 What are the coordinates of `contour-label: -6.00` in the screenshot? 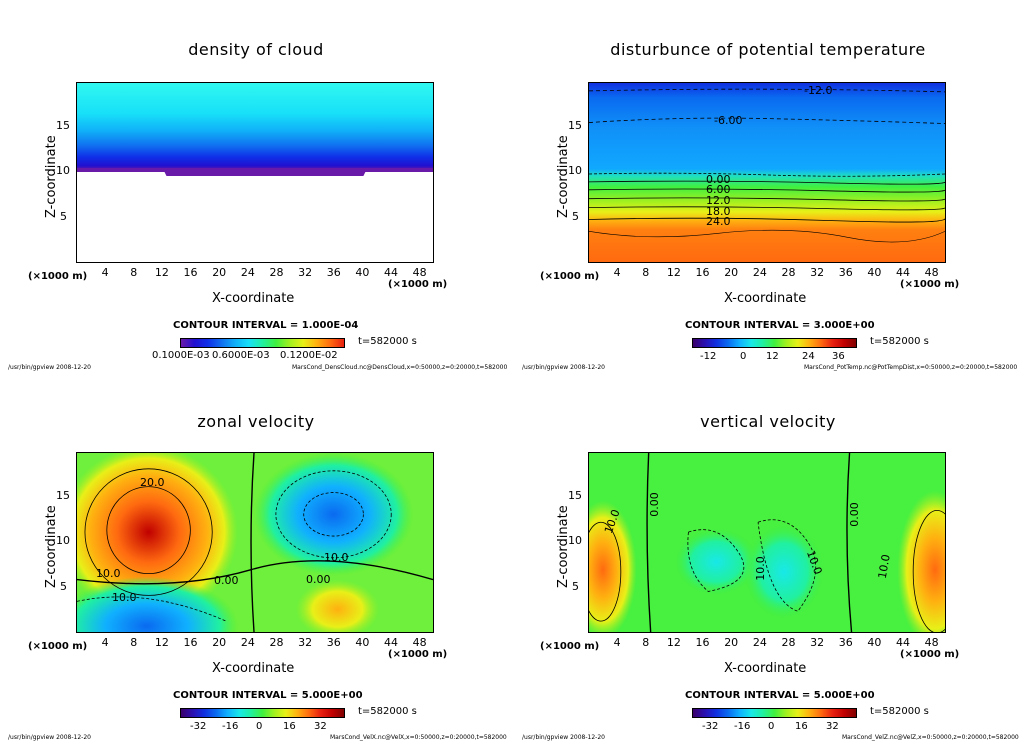 It's located at (728, 120).